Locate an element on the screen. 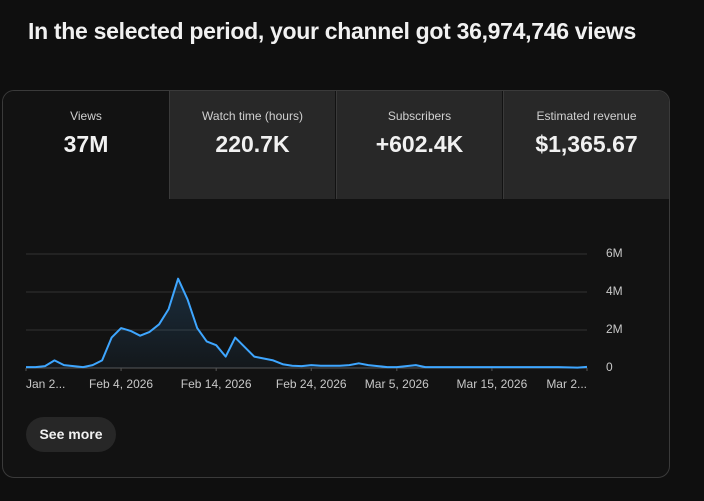 This screenshot has width=704, height=501. tab: Views 37M is located at coordinates (86, 145).